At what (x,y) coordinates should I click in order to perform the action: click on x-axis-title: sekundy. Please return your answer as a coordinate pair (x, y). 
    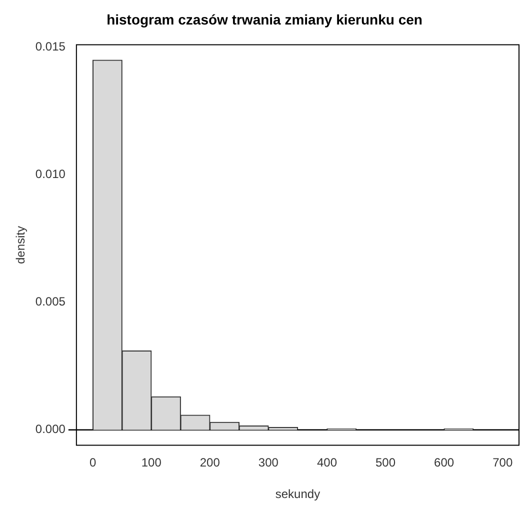
    Looking at the image, I should click on (297, 494).